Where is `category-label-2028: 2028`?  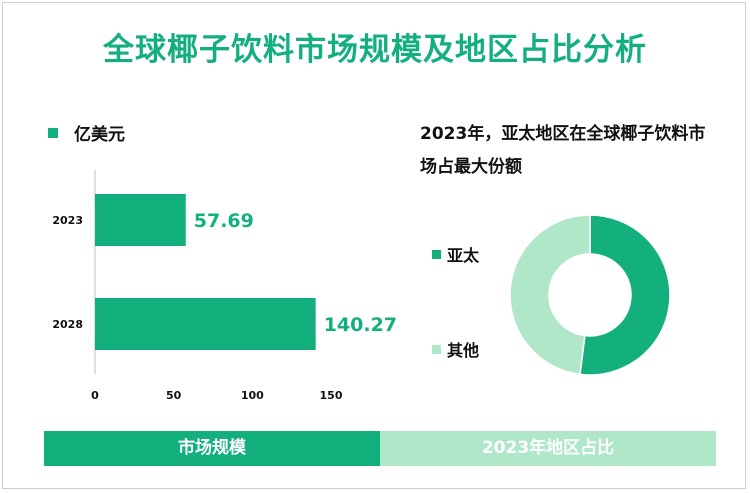 category-label-2028: 2028 is located at coordinates (67, 324).